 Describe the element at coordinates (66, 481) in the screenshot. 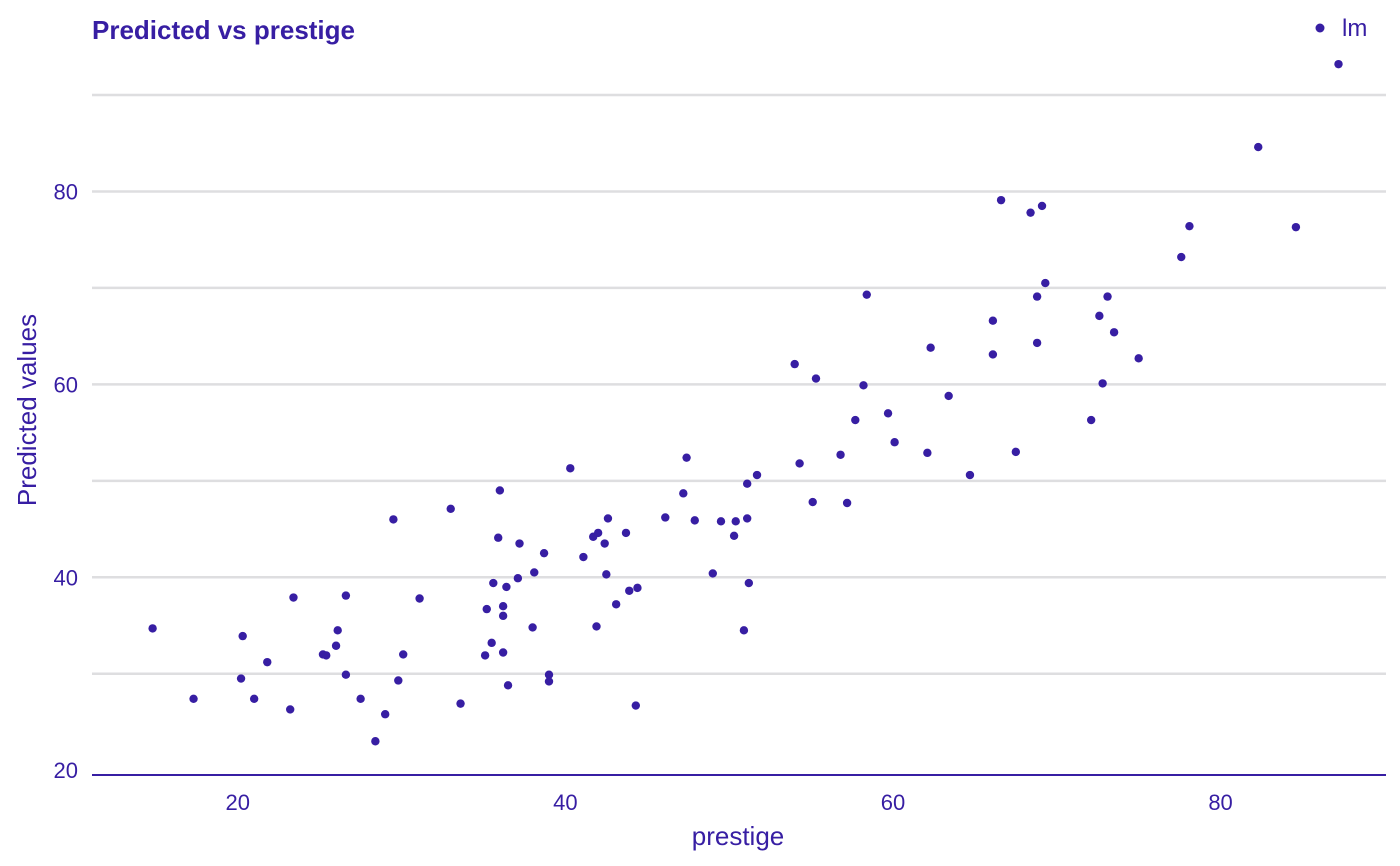

I see `y-tick-labels: 20 40 60 80` at that location.